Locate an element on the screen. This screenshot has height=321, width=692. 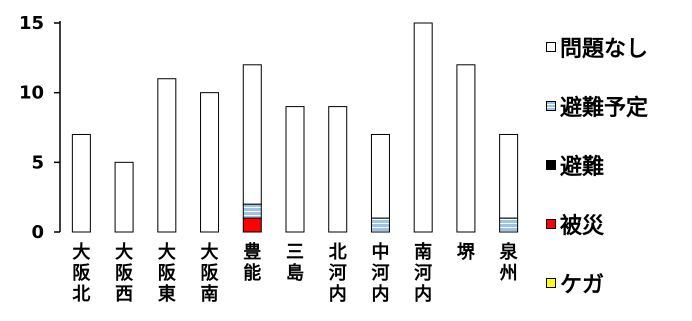
legend-label: ケガ is located at coordinates (582, 285).